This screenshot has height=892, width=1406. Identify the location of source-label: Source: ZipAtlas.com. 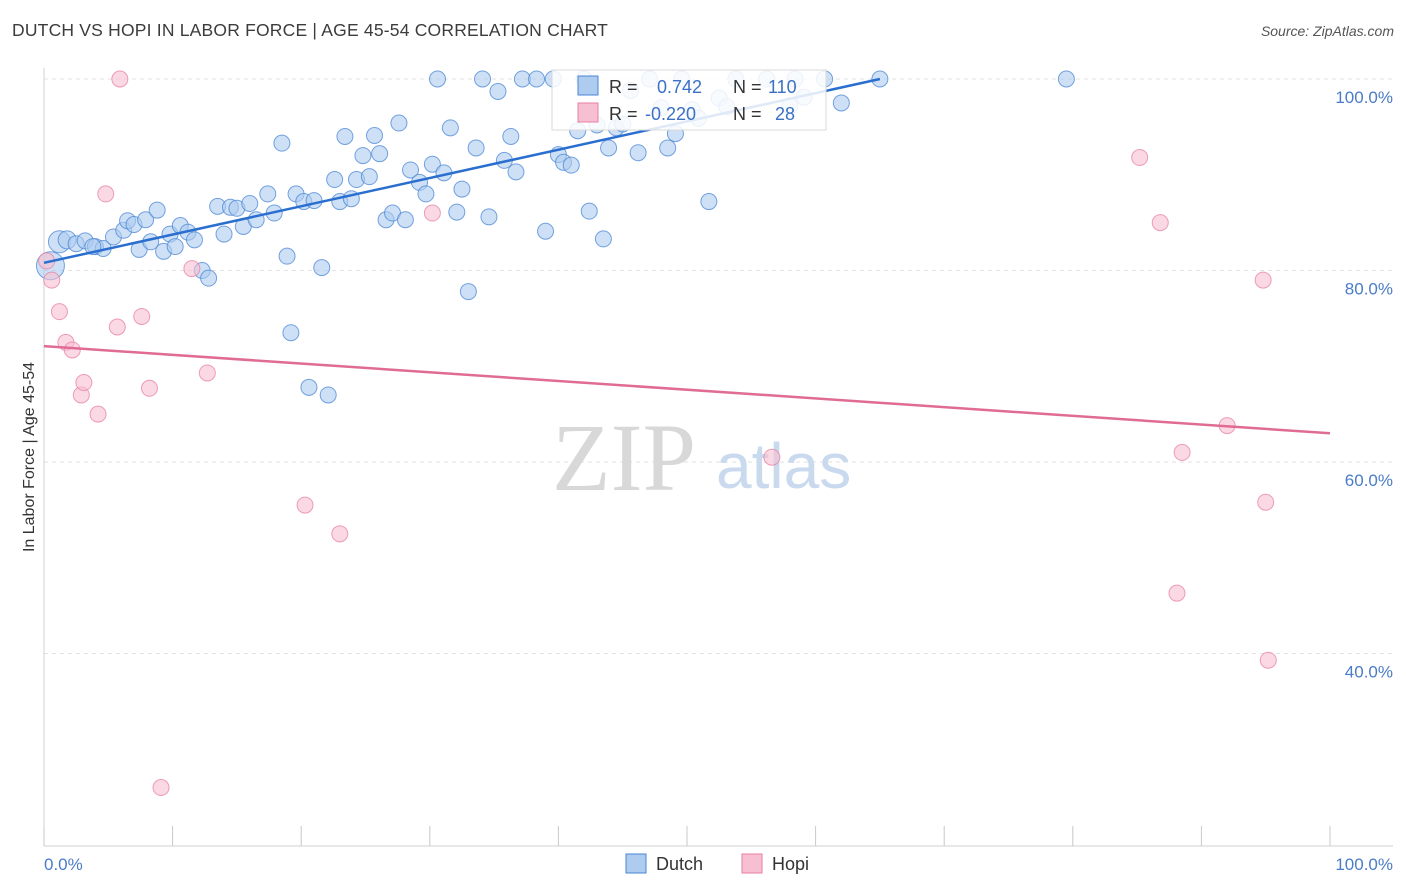
(1327, 31).